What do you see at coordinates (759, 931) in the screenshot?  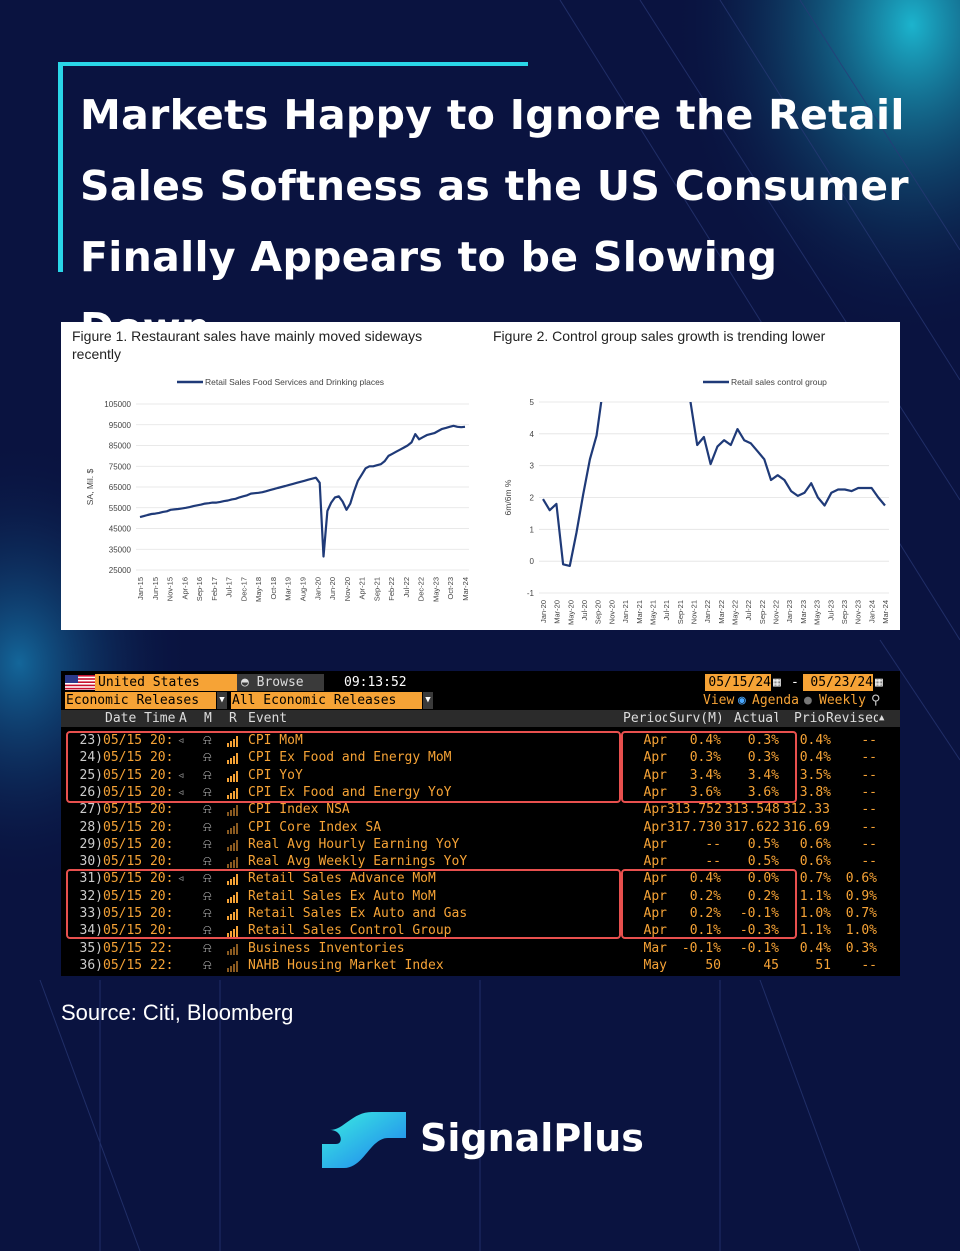 I see `row-actual: -0.3%` at bounding box center [759, 931].